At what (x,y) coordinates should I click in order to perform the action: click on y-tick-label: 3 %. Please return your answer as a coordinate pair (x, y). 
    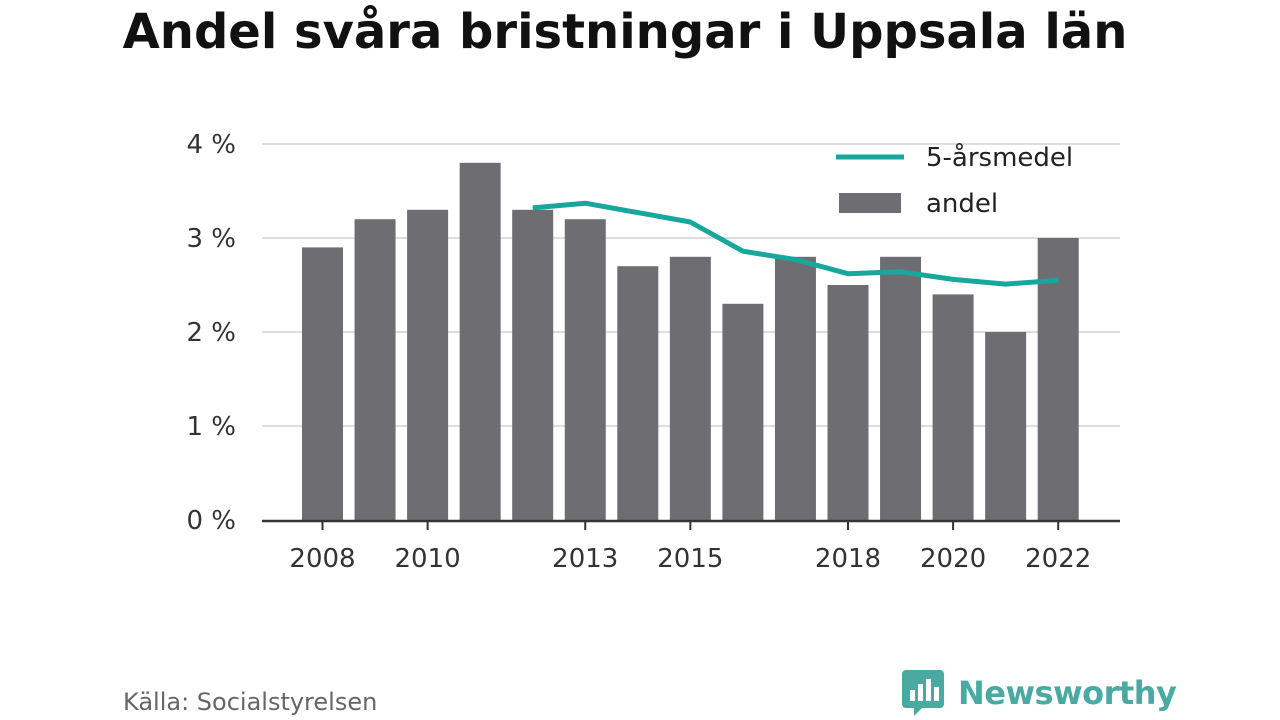
    Looking at the image, I should click on (211, 239).